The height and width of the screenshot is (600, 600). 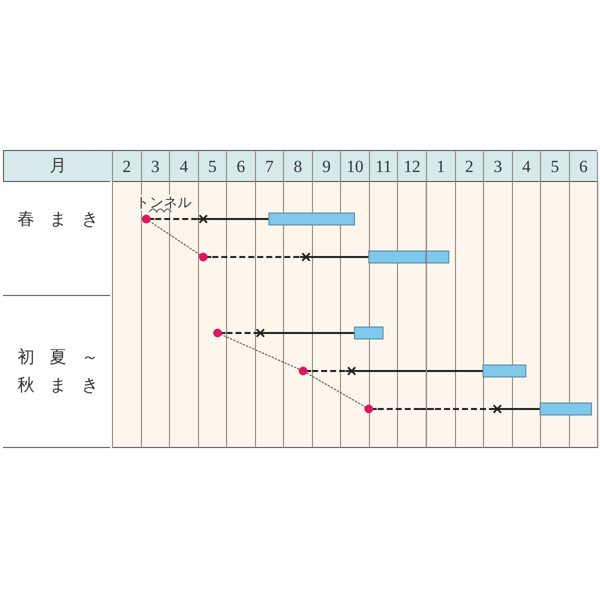 I want to click on x-tick-label: 10, so click(x=355, y=166).